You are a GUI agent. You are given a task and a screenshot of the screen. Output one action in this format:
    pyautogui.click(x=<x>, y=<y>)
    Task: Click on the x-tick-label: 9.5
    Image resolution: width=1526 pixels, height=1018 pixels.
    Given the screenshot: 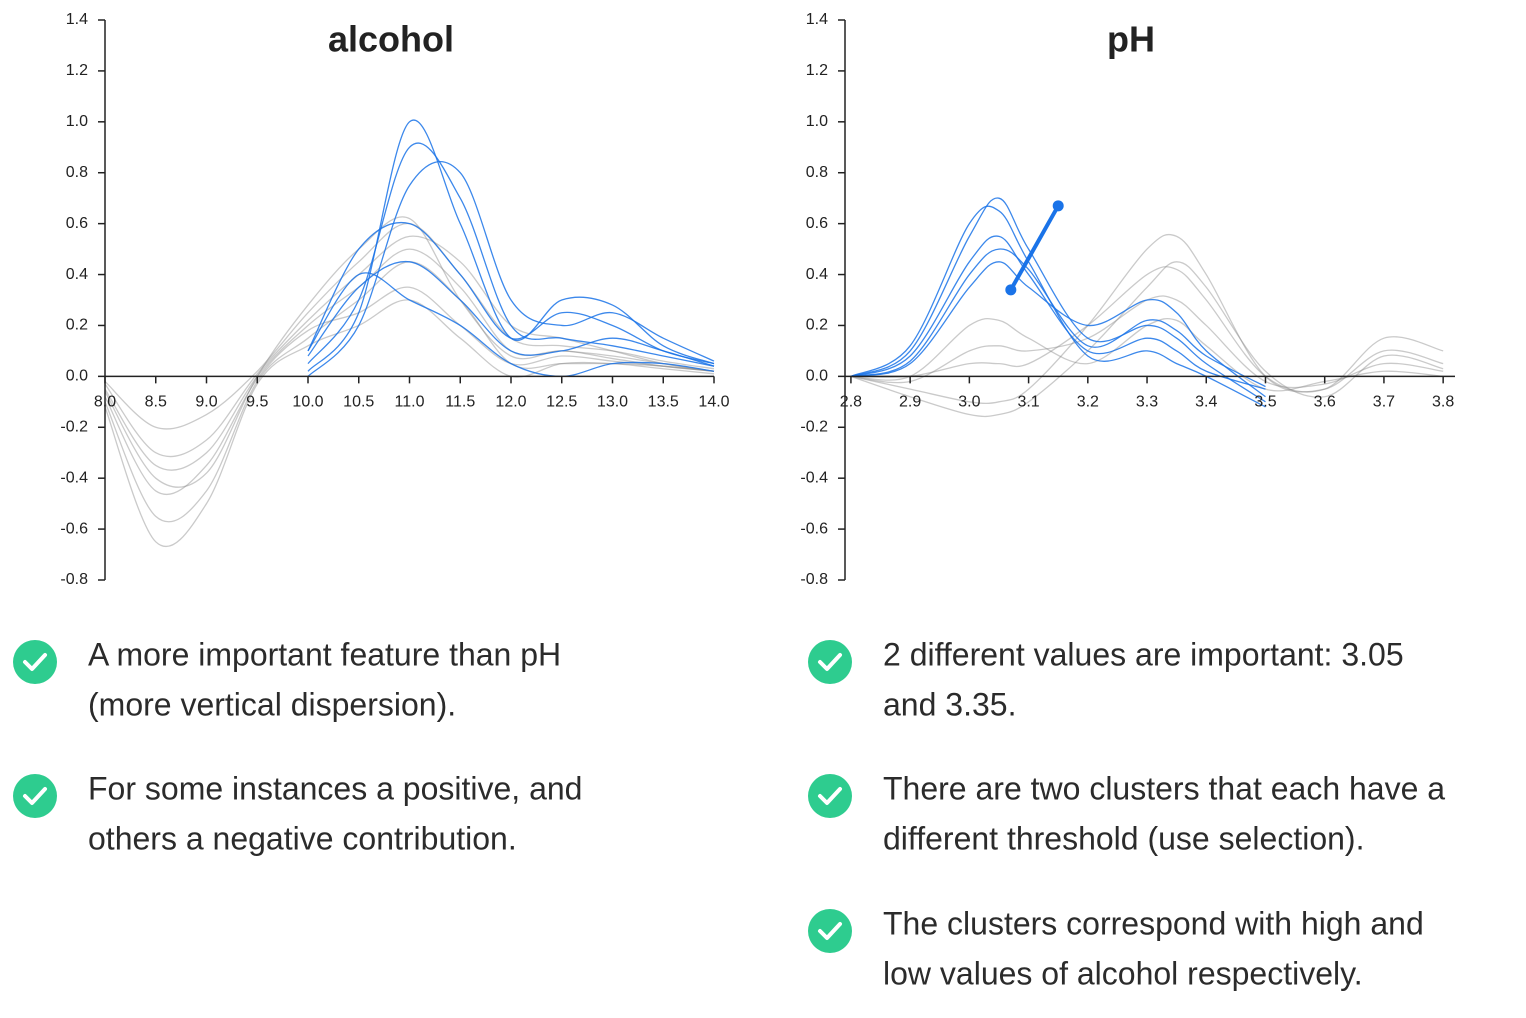 What is the action you would take?
    pyautogui.click(x=257, y=402)
    